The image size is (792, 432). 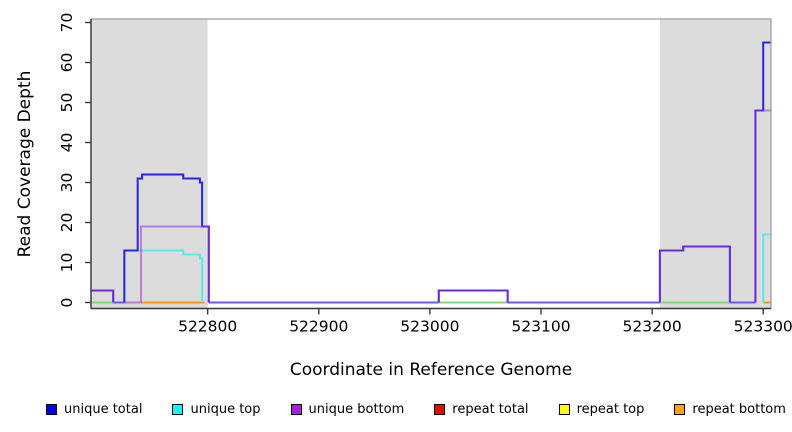 What do you see at coordinates (25, 164) in the screenshot?
I see `y-axis-title: Read Coverage Depth` at bounding box center [25, 164].